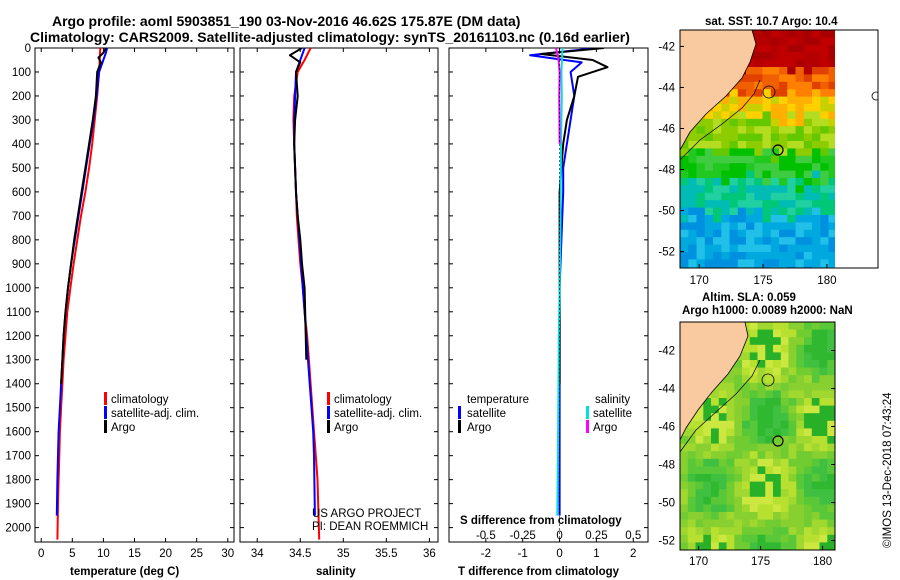 The height and width of the screenshot is (580, 900). Describe the element at coordinates (826, 281) in the screenshot. I see `sst-lon-label: 180` at that location.